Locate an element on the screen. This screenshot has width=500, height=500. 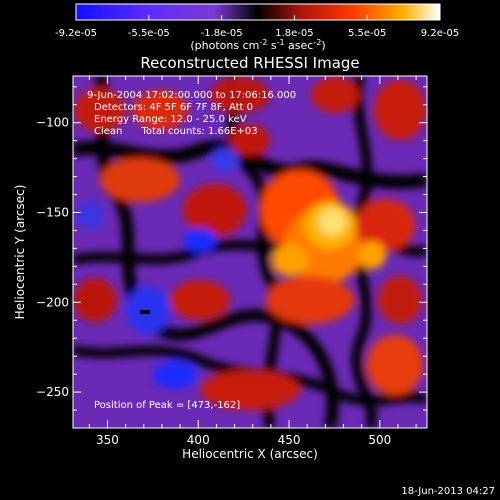
x-tick-label: 350 is located at coordinates (107, 440).